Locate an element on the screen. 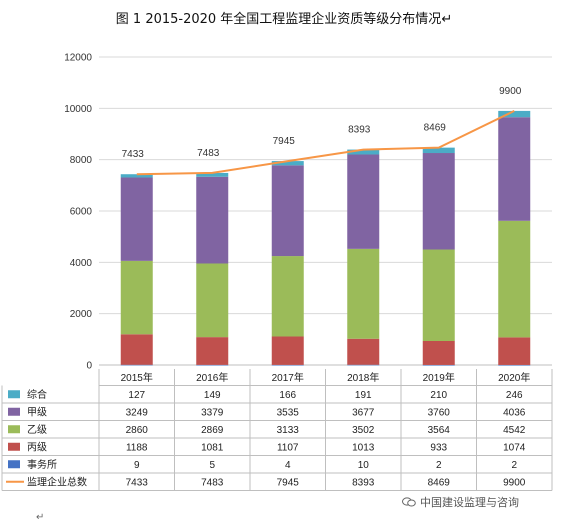 This screenshot has width=568, height=526. table-cell: 9900 is located at coordinates (514, 482).